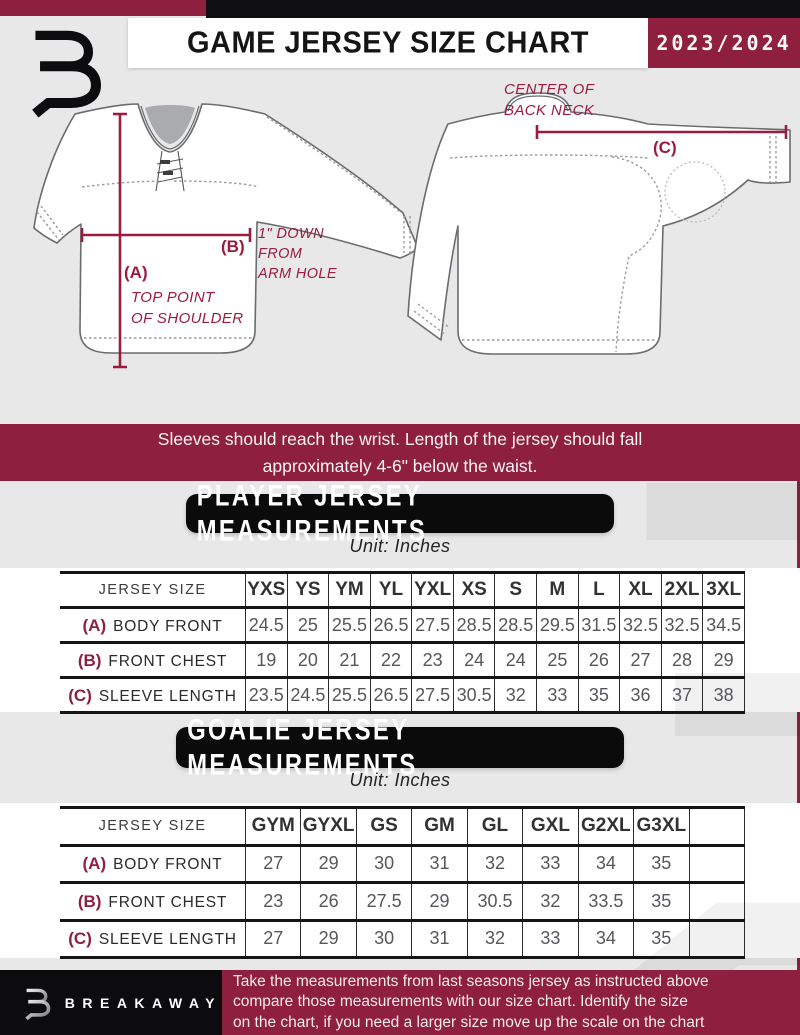 The height and width of the screenshot is (1035, 800). Describe the element at coordinates (681, 660) in the screenshot. I see `value-cell: 28` at that location.